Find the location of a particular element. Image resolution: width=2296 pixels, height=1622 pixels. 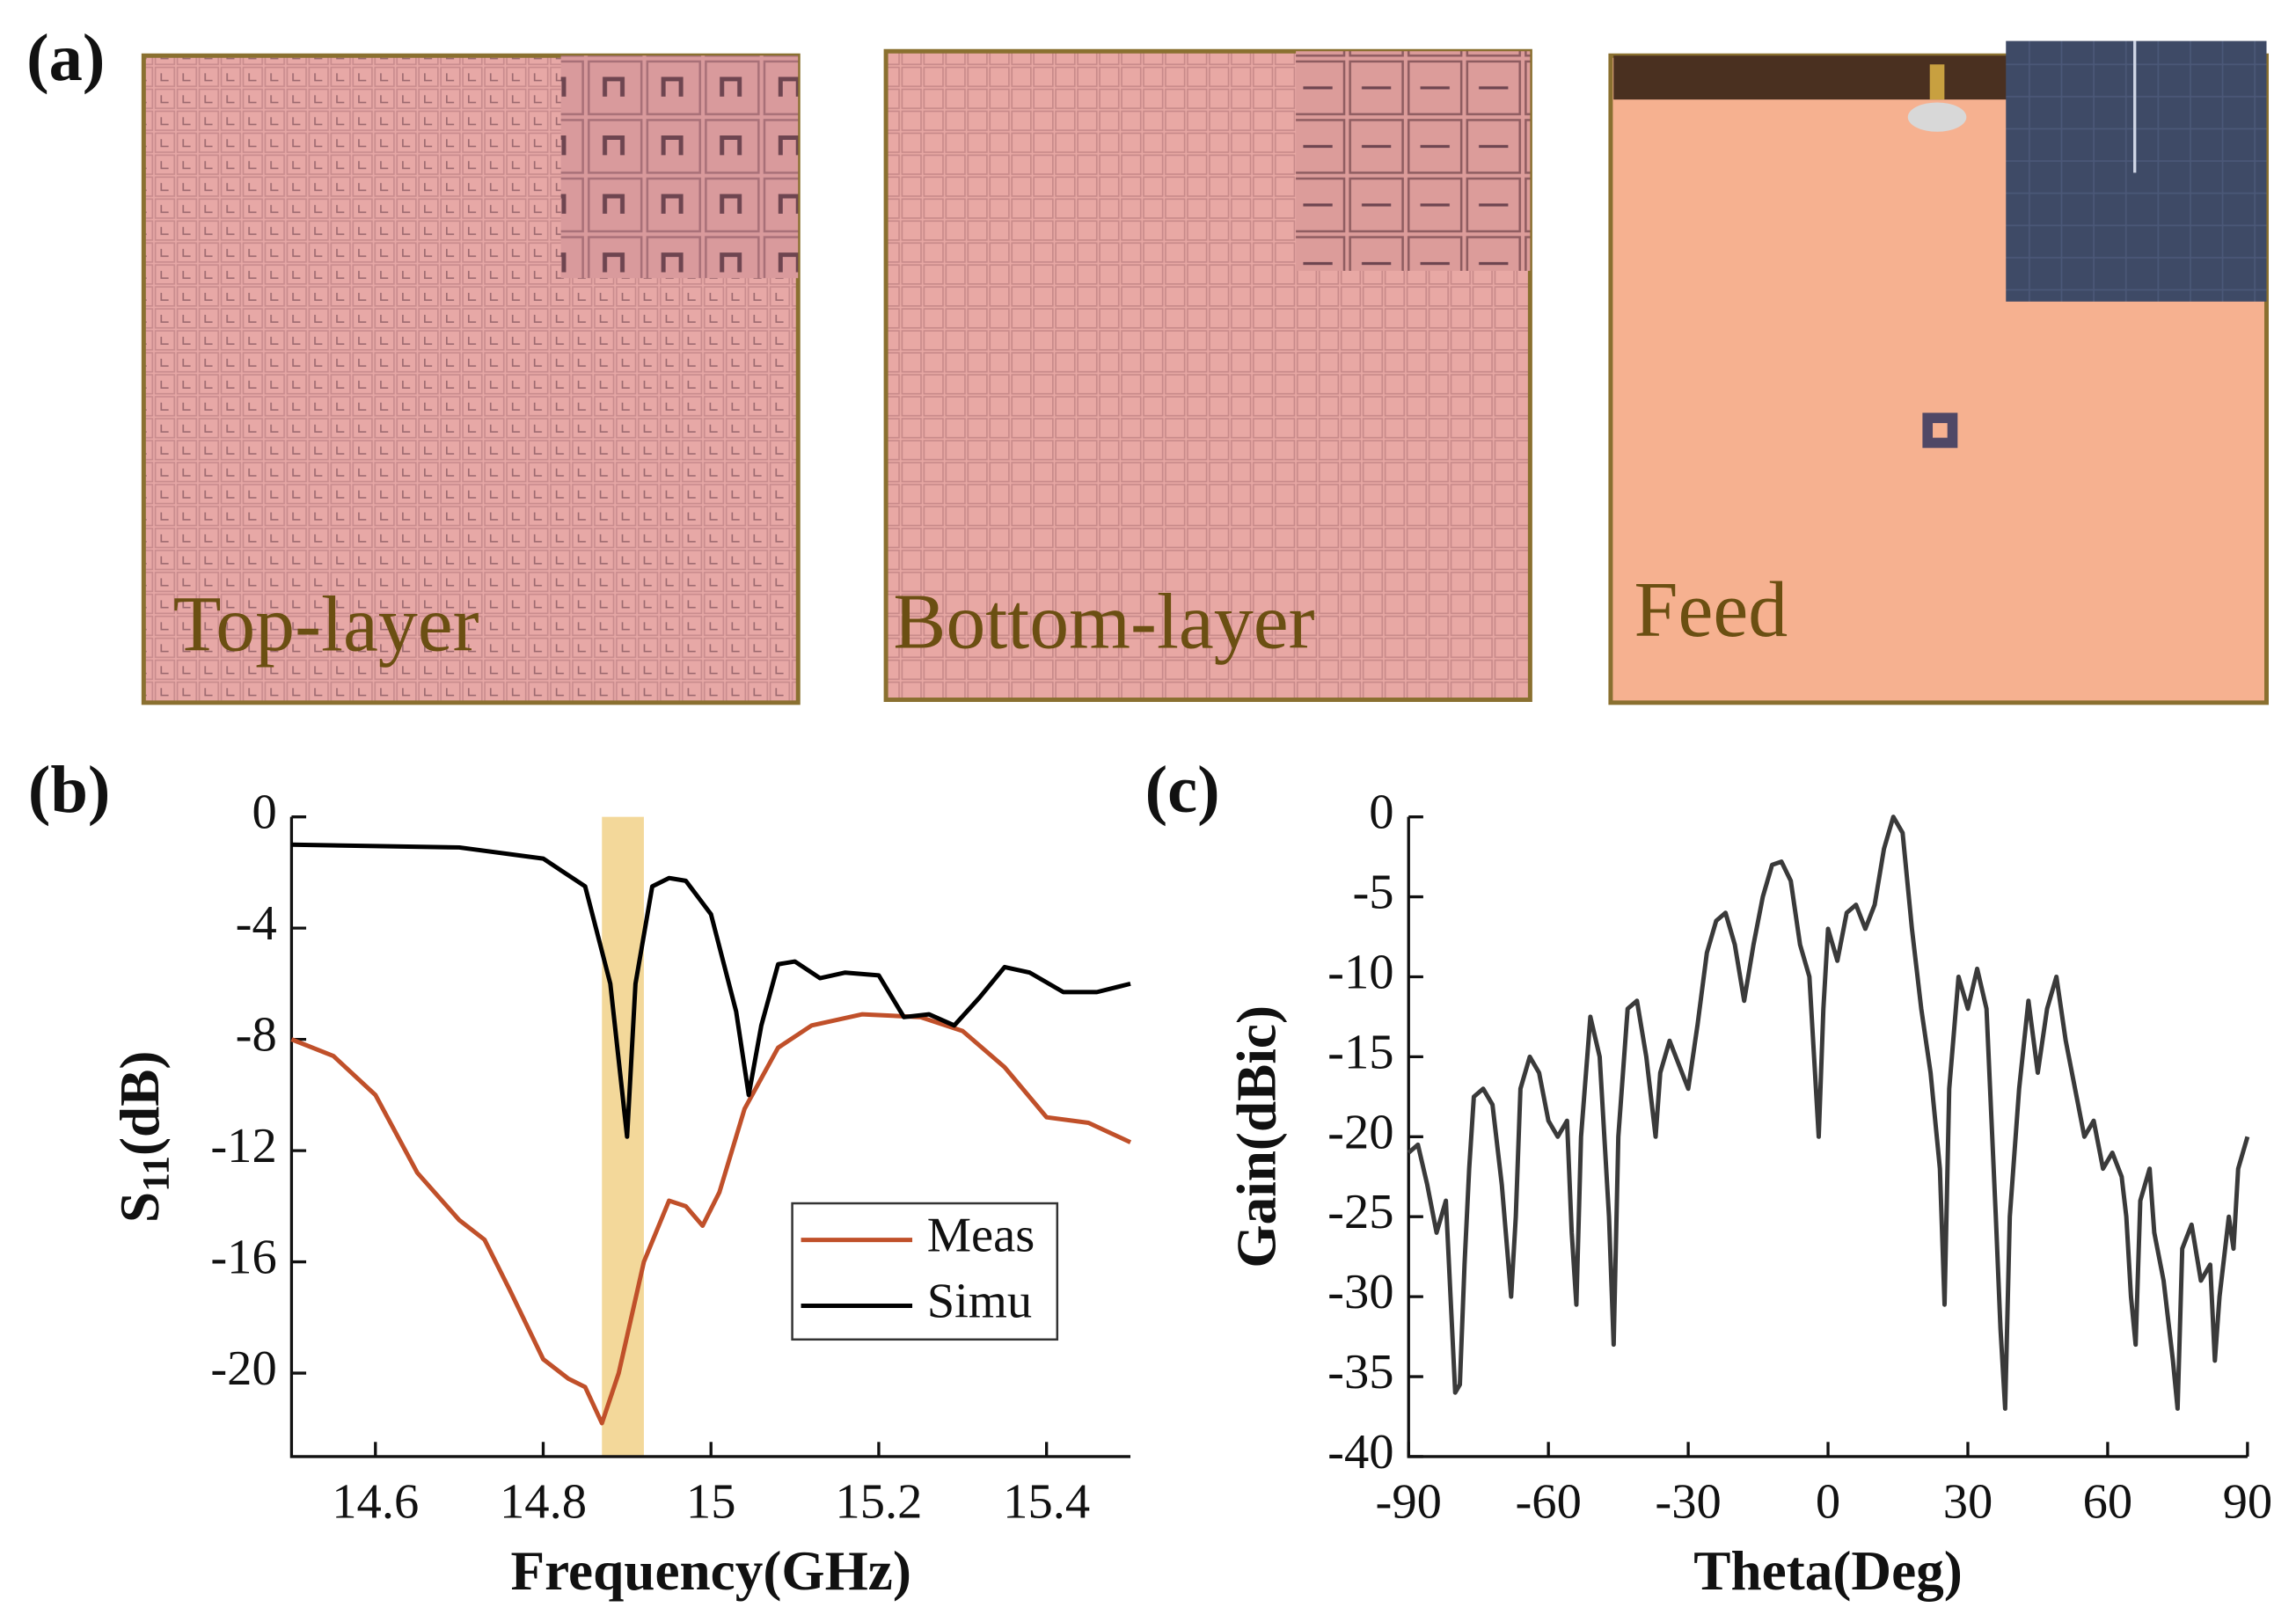

x-tick-label: 15.2 is located at coordinates (878, 1502).